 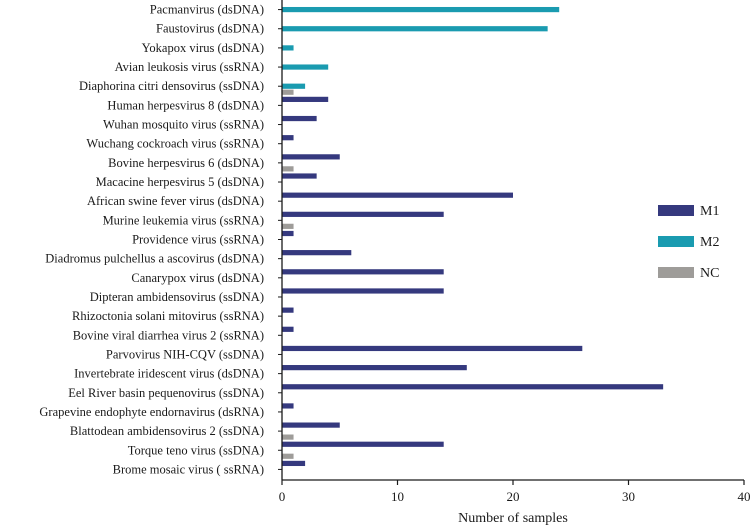 I want to click on legend-swatch-nc, so click(x=676, y=272).